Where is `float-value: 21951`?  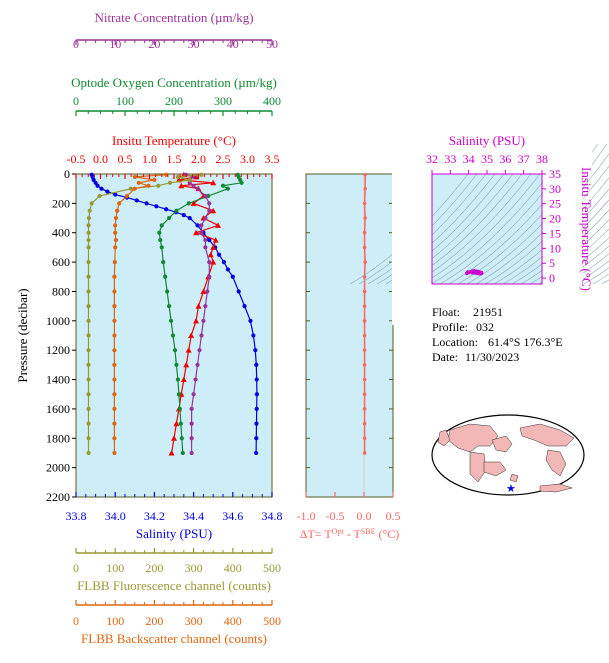
float-value: 21951 is located at coordinates (488, 312).